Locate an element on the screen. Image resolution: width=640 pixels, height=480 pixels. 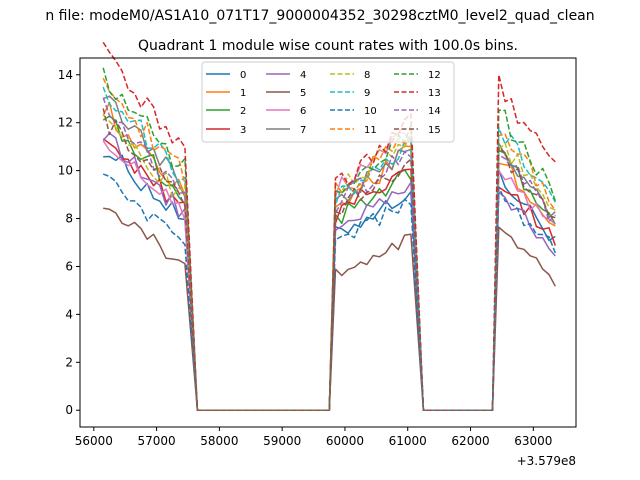
legend-label-7: 7 is located at coordinates (303, 130).